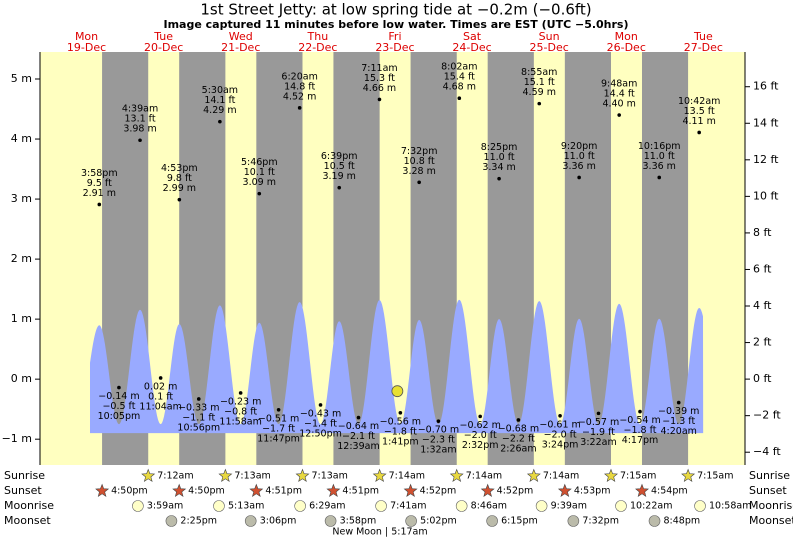 The image size is (793, 539). Describe the element at coordinates (339, 156) in the screenshot. I see `tide-label: 6:39pm` at that location.